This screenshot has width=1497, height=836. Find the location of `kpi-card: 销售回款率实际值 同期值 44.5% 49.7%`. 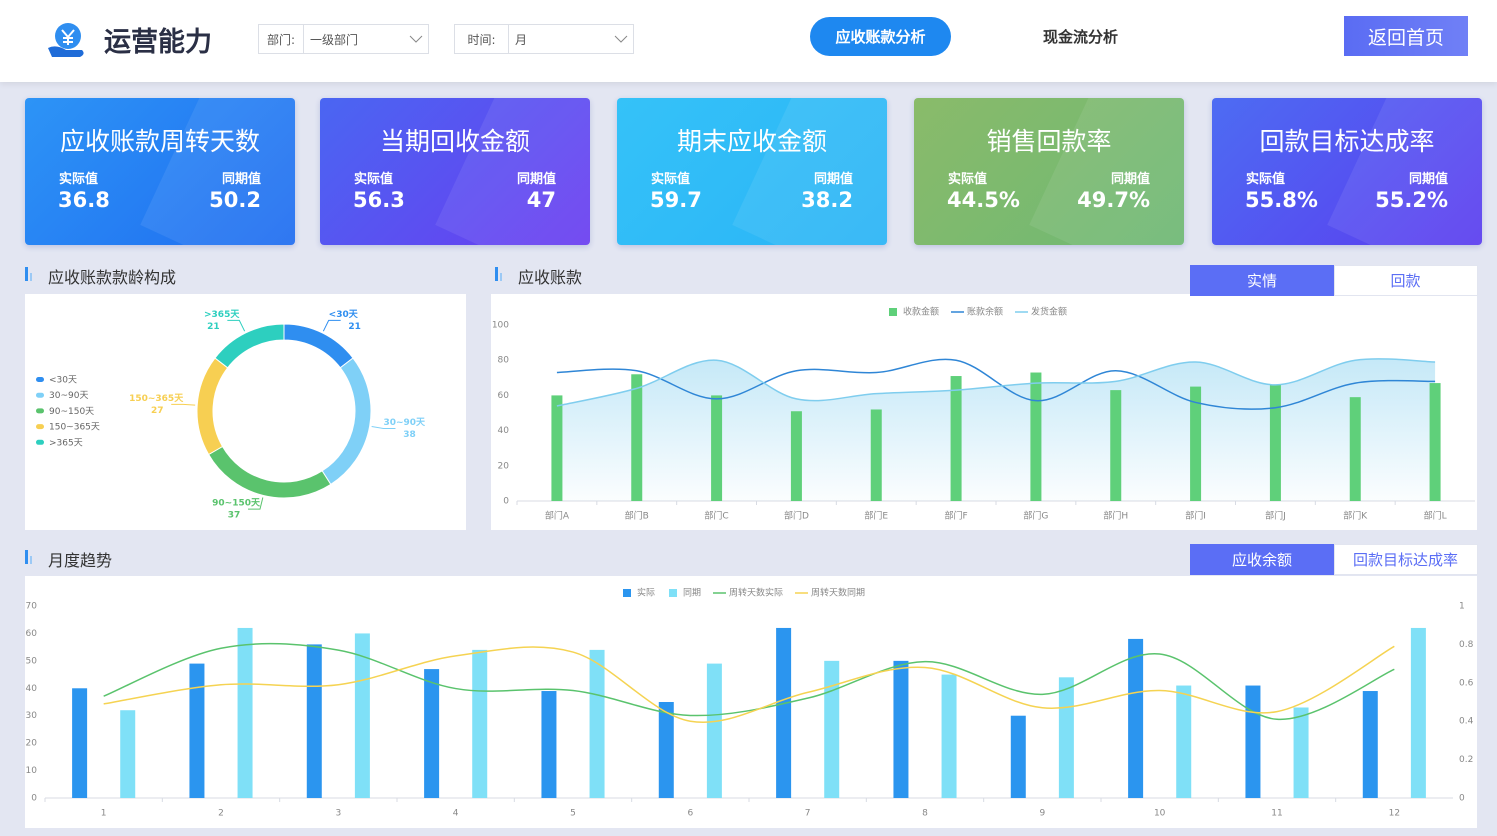

kpi-card: 销售回款率实际值 同期值 44.5% 49.7% is located at coordinates (1049, 171).